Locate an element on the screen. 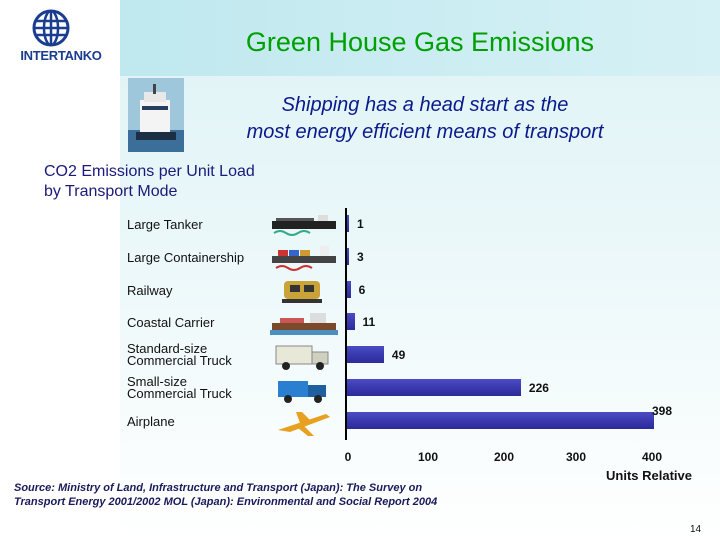 The height and width of the screenshot is (540, 720). category-label: Railway is located at coordinates (150, 290).